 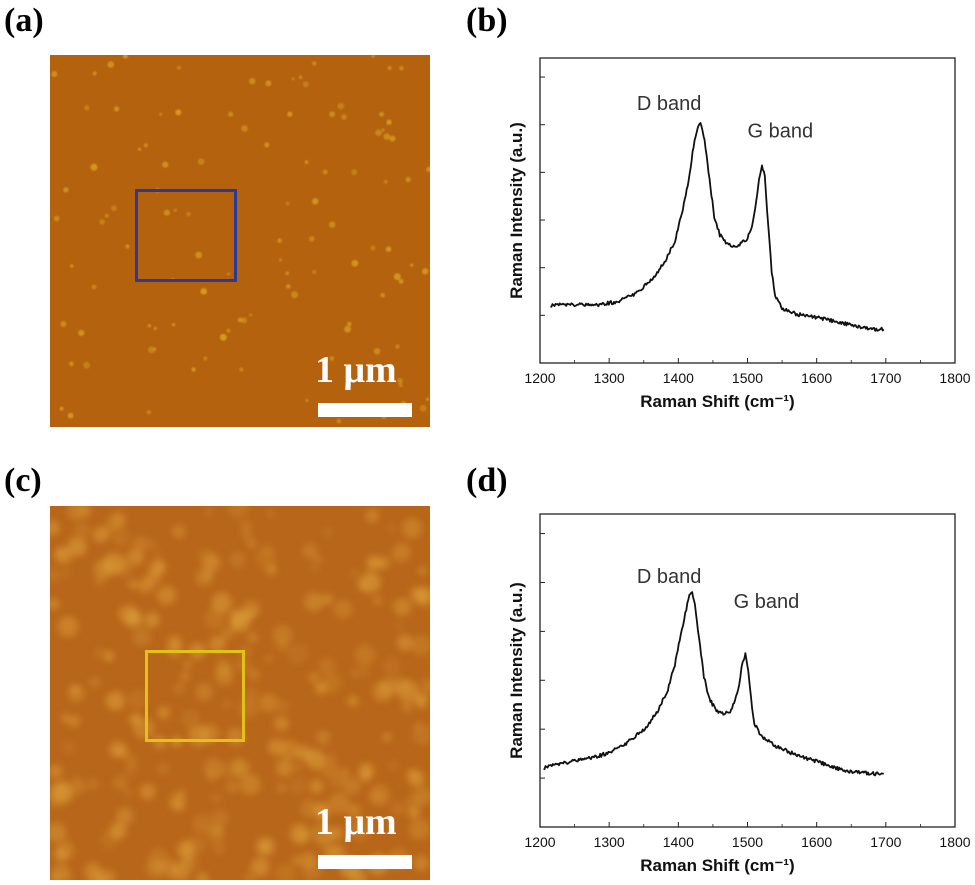 I want to click on series-line-spectrum-d, so click(x=713, y=684).